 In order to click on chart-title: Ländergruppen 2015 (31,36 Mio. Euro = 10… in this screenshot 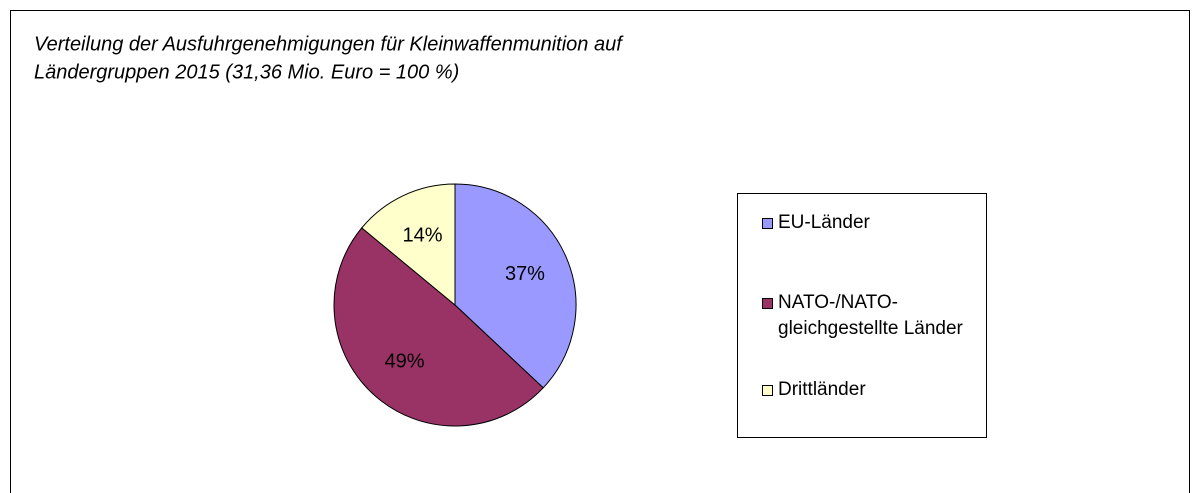, I will do `click(246, 72)`.